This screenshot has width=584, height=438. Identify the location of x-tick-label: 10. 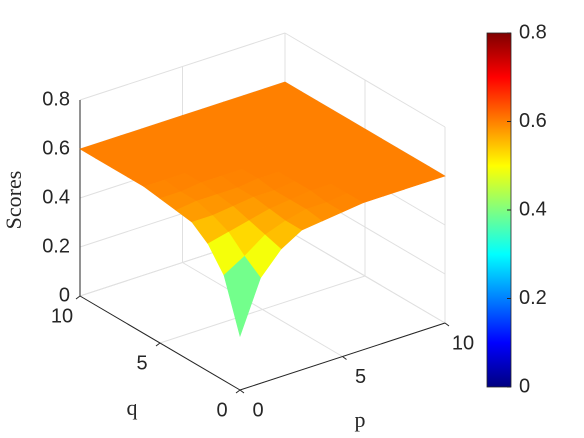
(463, 343).